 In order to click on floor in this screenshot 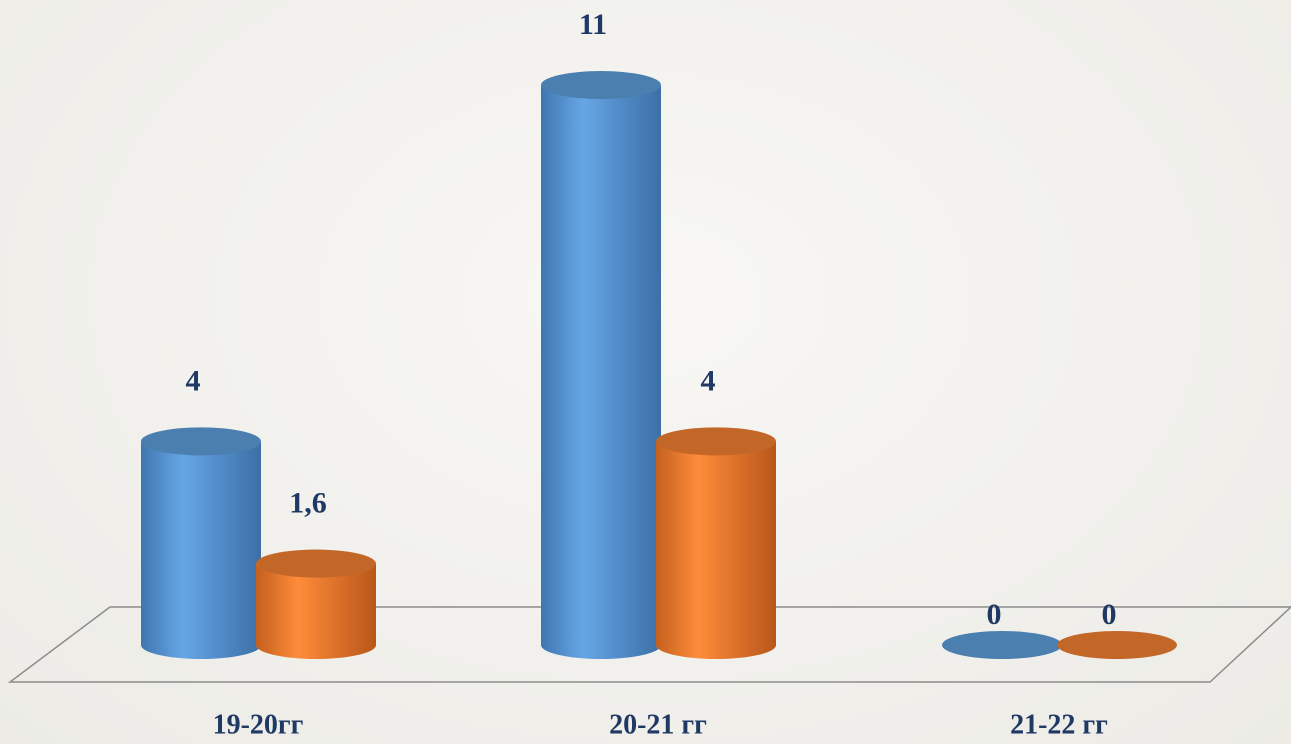, I will do `click(649, 644)`.